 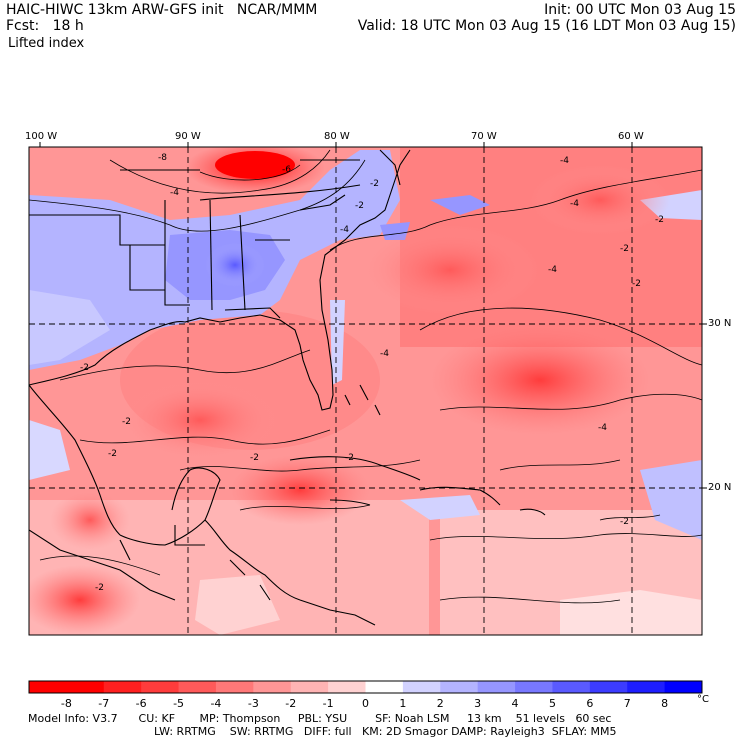 I want to click on colorbar-tick-label: -6, so click(x=141, y=703).